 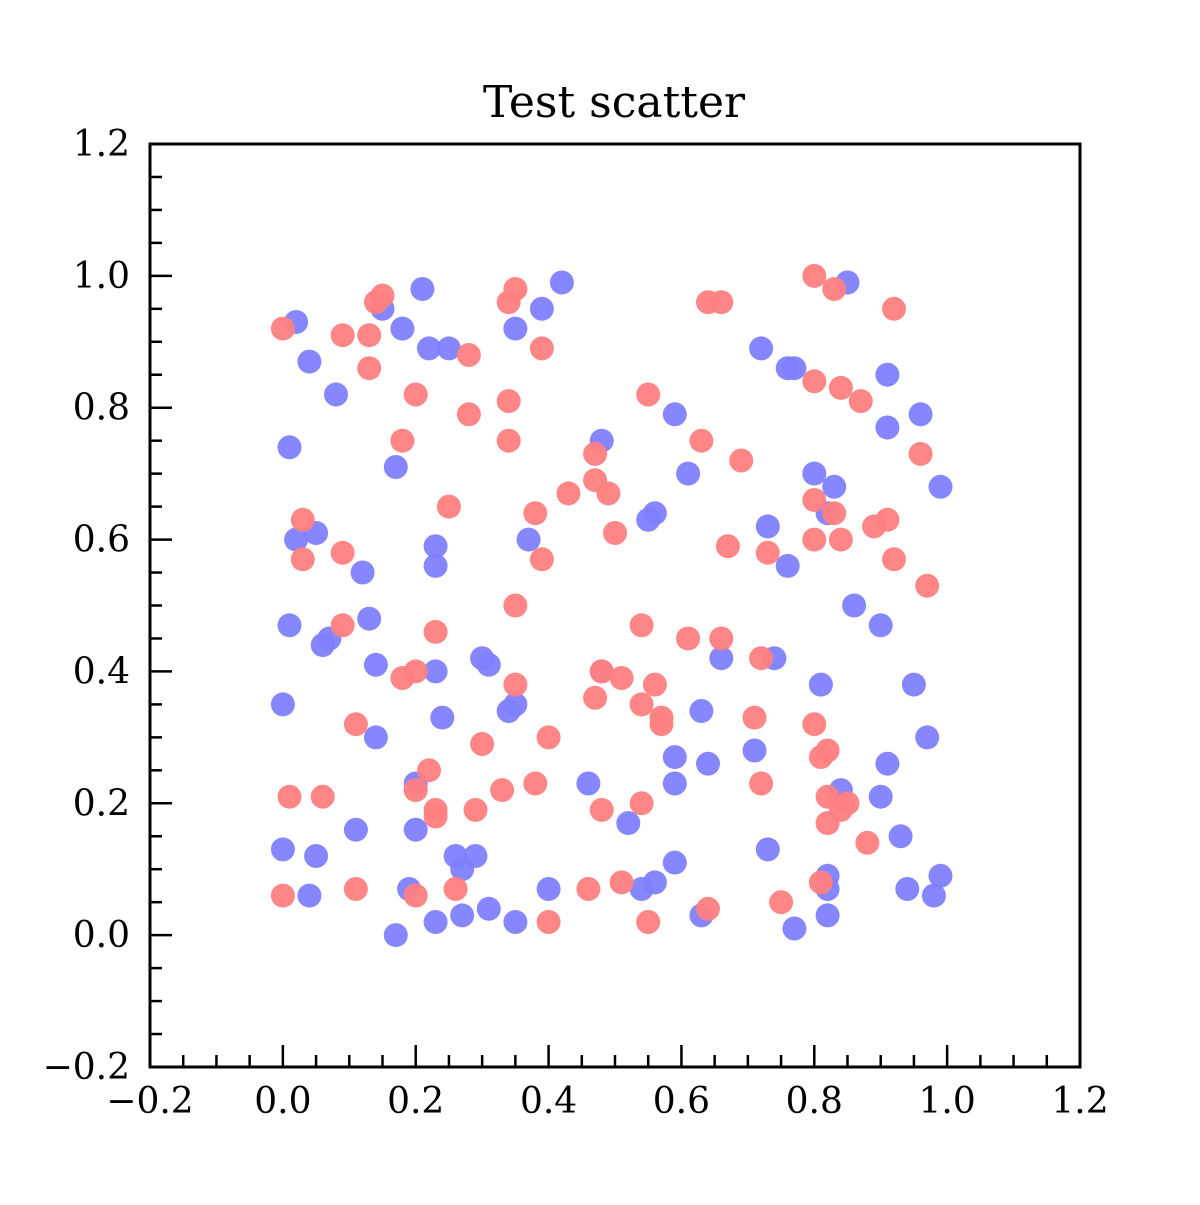 I want to click on x-tick-label: 1.0, so click(x=947, y=1101).